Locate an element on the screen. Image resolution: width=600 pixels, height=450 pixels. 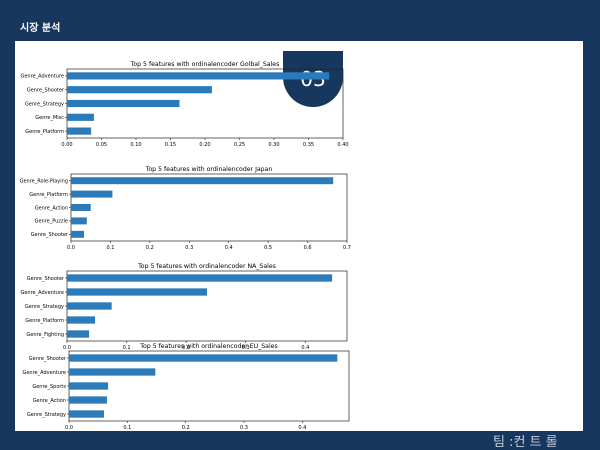
x-tick-label: 0.6 is located at coordinates (308, 248).